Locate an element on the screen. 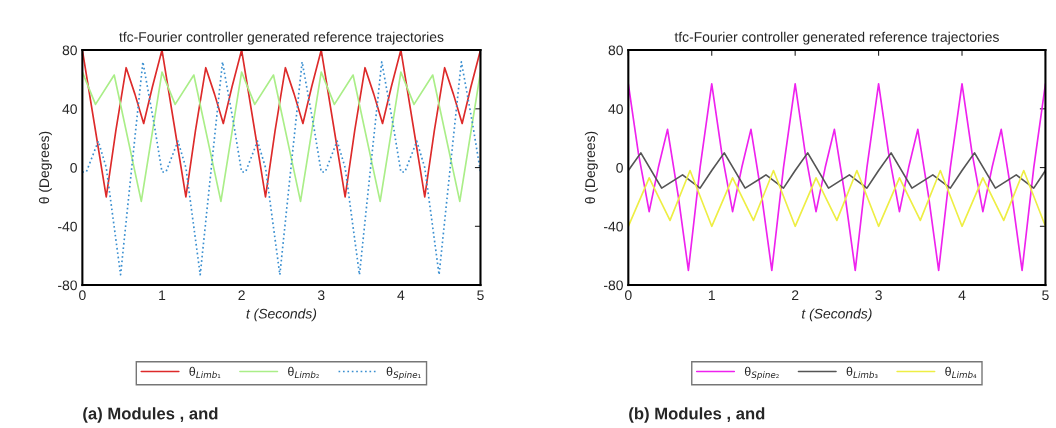  legend-label: θ$_{Spine₂}$ is located at coordinates (761, 373).